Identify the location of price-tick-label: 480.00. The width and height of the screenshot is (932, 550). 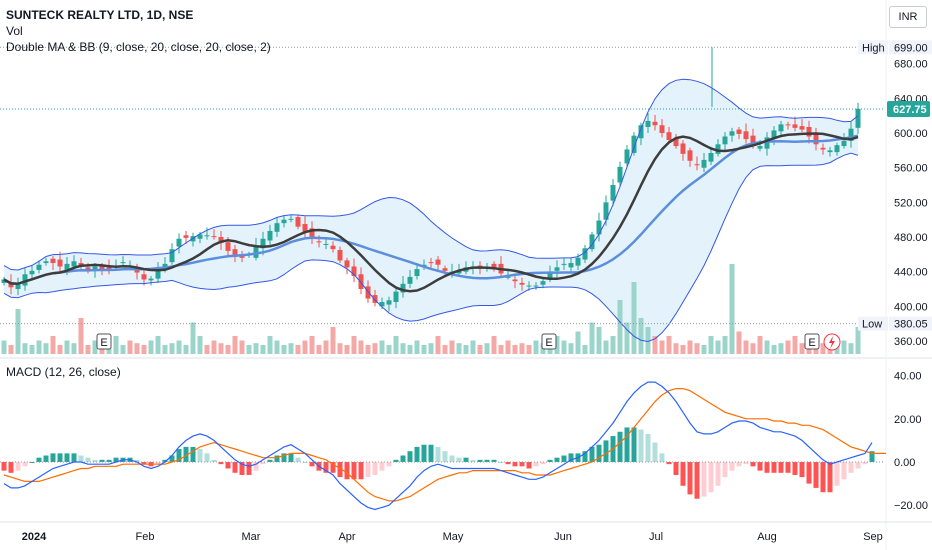
(911, 238).